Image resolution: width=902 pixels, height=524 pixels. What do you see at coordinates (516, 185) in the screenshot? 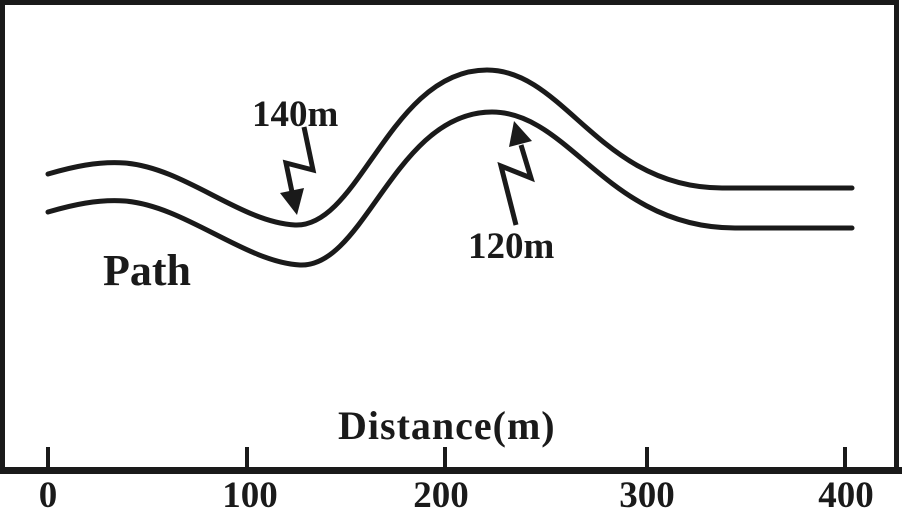
I see `zigzag-arrow-120m-shaft` at bounding box center [516, 185].